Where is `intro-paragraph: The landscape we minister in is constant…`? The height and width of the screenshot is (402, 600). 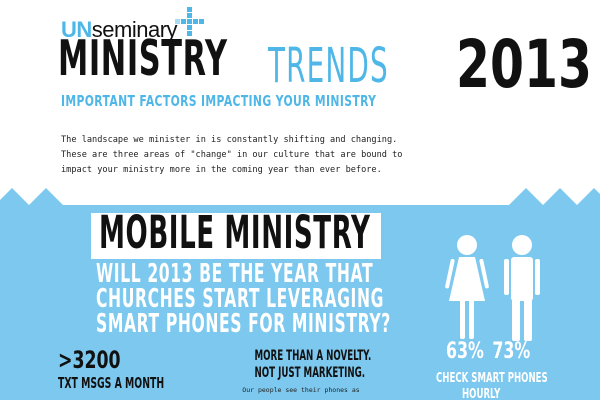 intro-paragraph: The landscape we minister in is constant… is located at coordinates (232, 155).